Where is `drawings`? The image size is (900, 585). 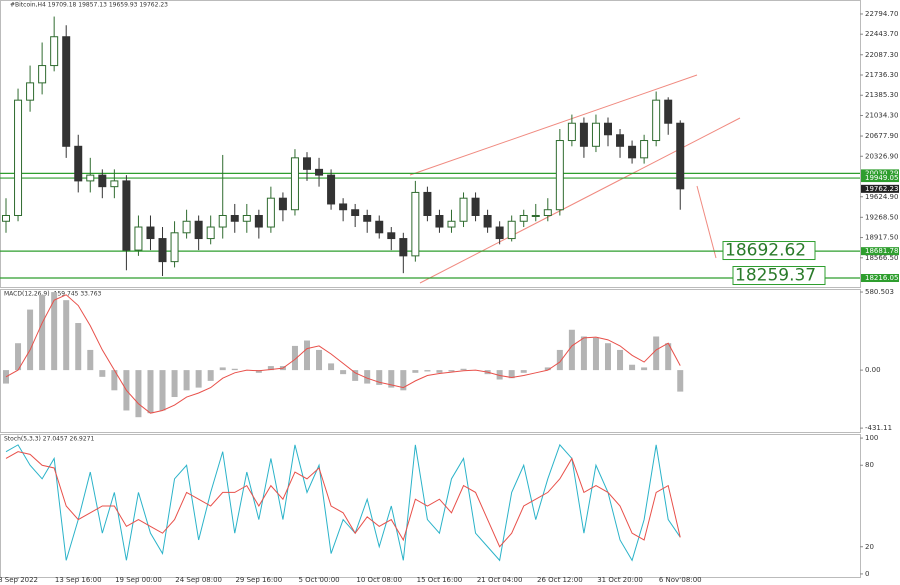
drawings is located at coordinates (575, 179).